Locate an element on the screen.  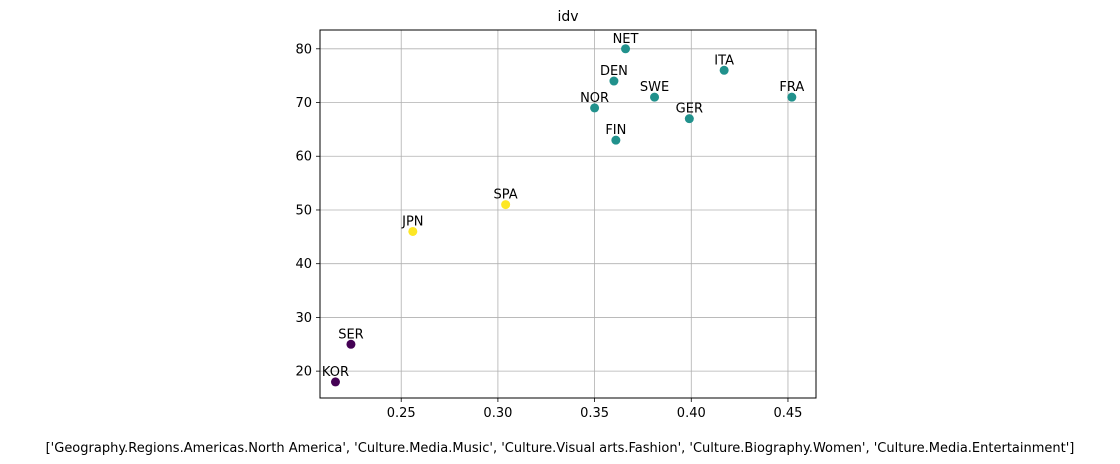
x-axis-ticks: 0.25 0.30 0.35 0.40 0.45 is located at coordinates (594, 409).